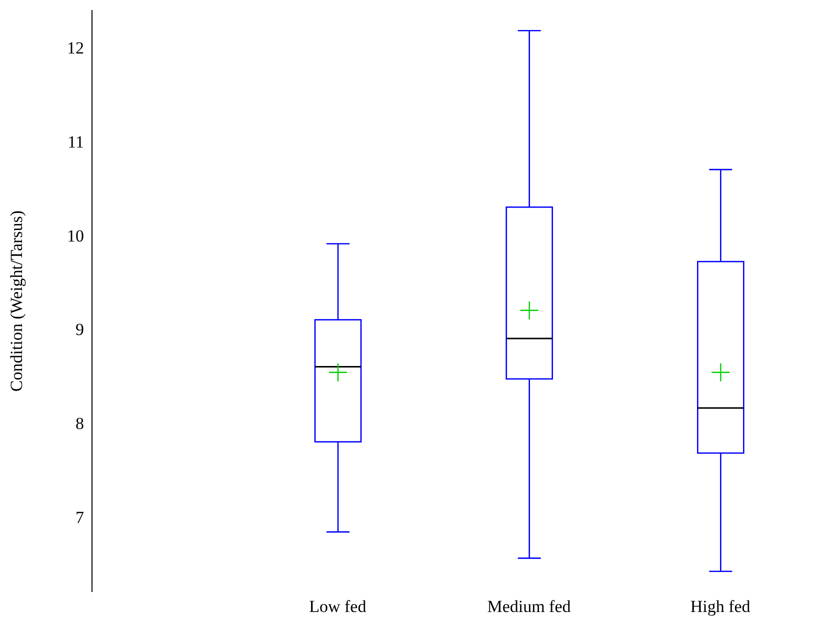  I want to click on y-tick-label: 7, so click(80, 517).